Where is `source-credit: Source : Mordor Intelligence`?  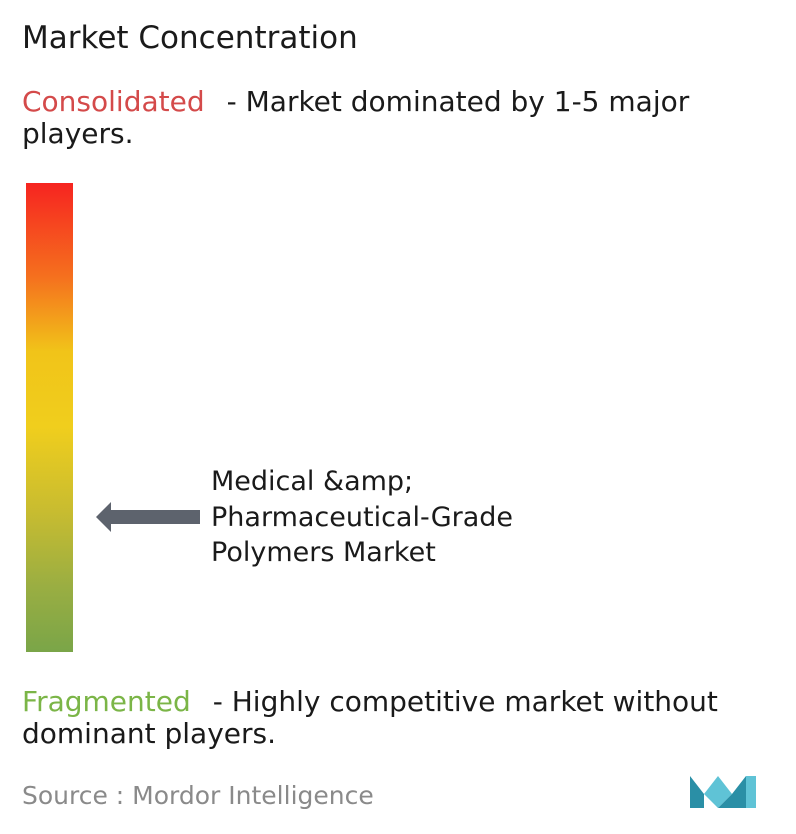
source-credit: Source : Mordor Intelligence is located at coordinates (198, 795).